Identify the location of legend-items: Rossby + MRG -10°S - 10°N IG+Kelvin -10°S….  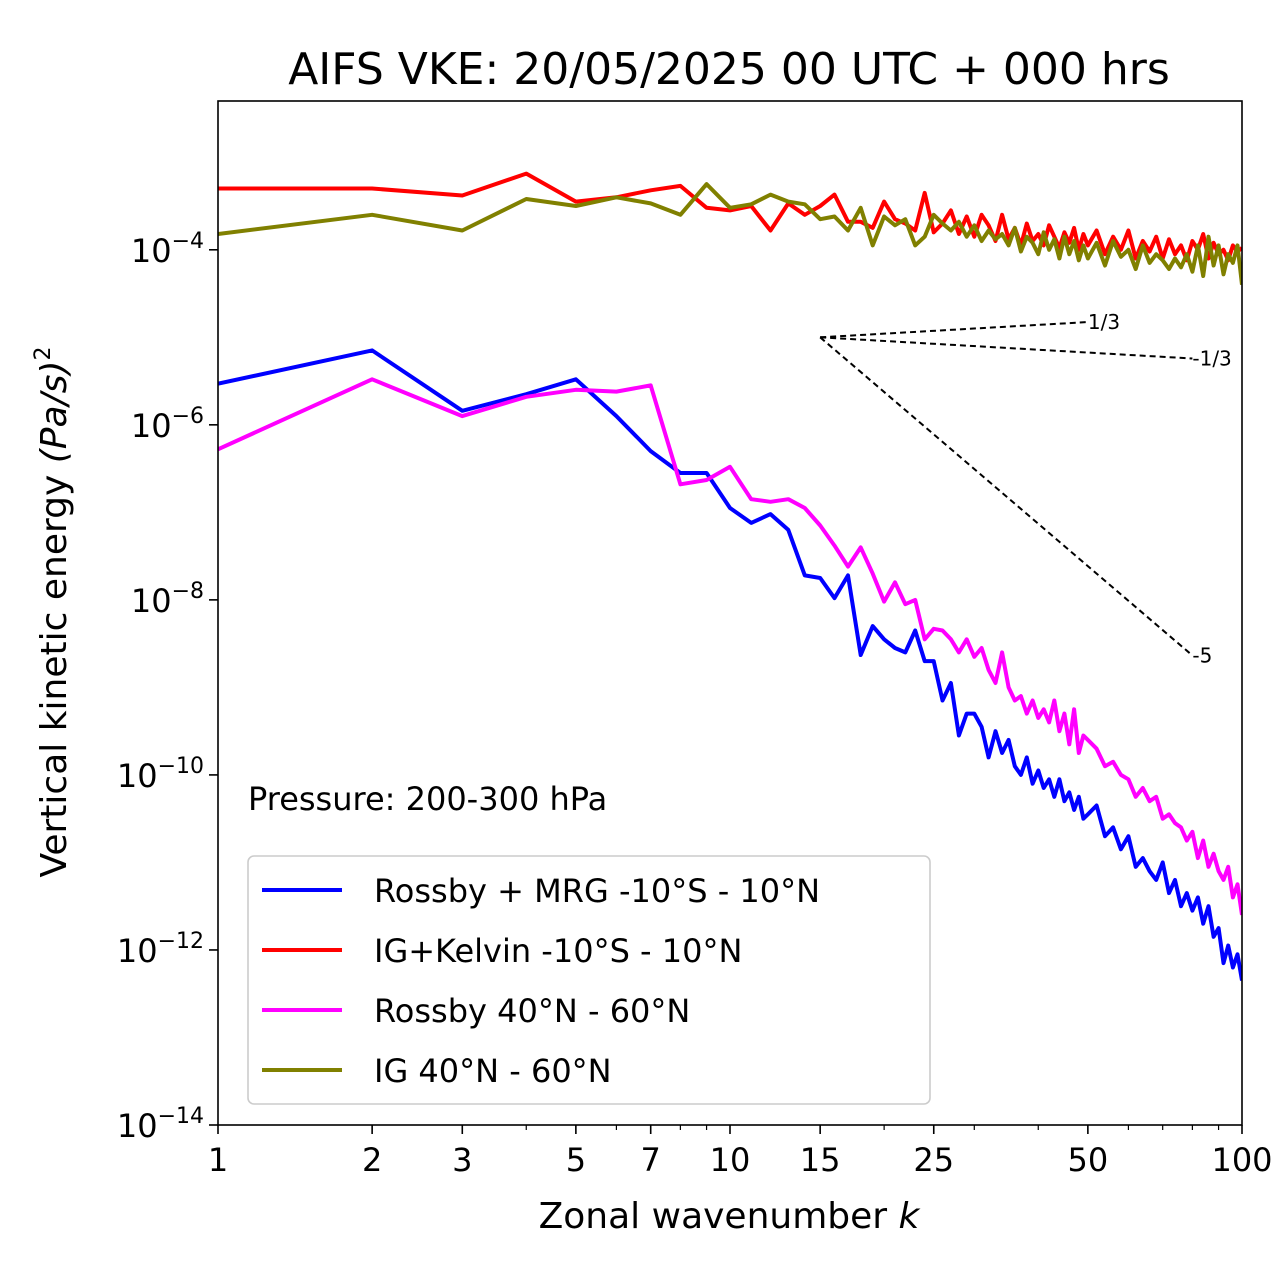
(541, 981).